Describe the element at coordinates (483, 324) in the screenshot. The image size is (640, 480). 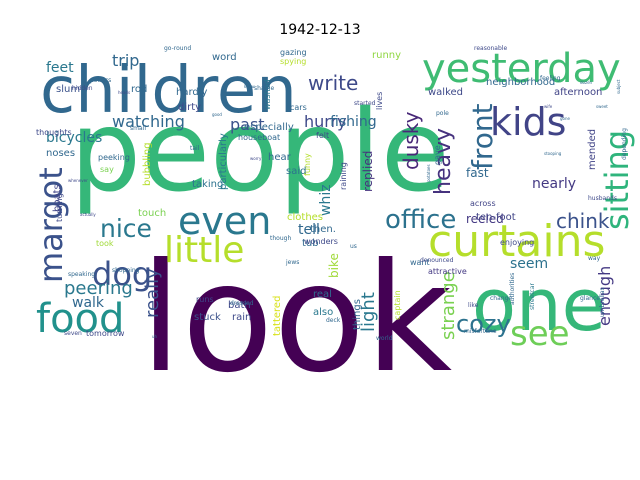
I see `word-cozy: cozy` at that location.